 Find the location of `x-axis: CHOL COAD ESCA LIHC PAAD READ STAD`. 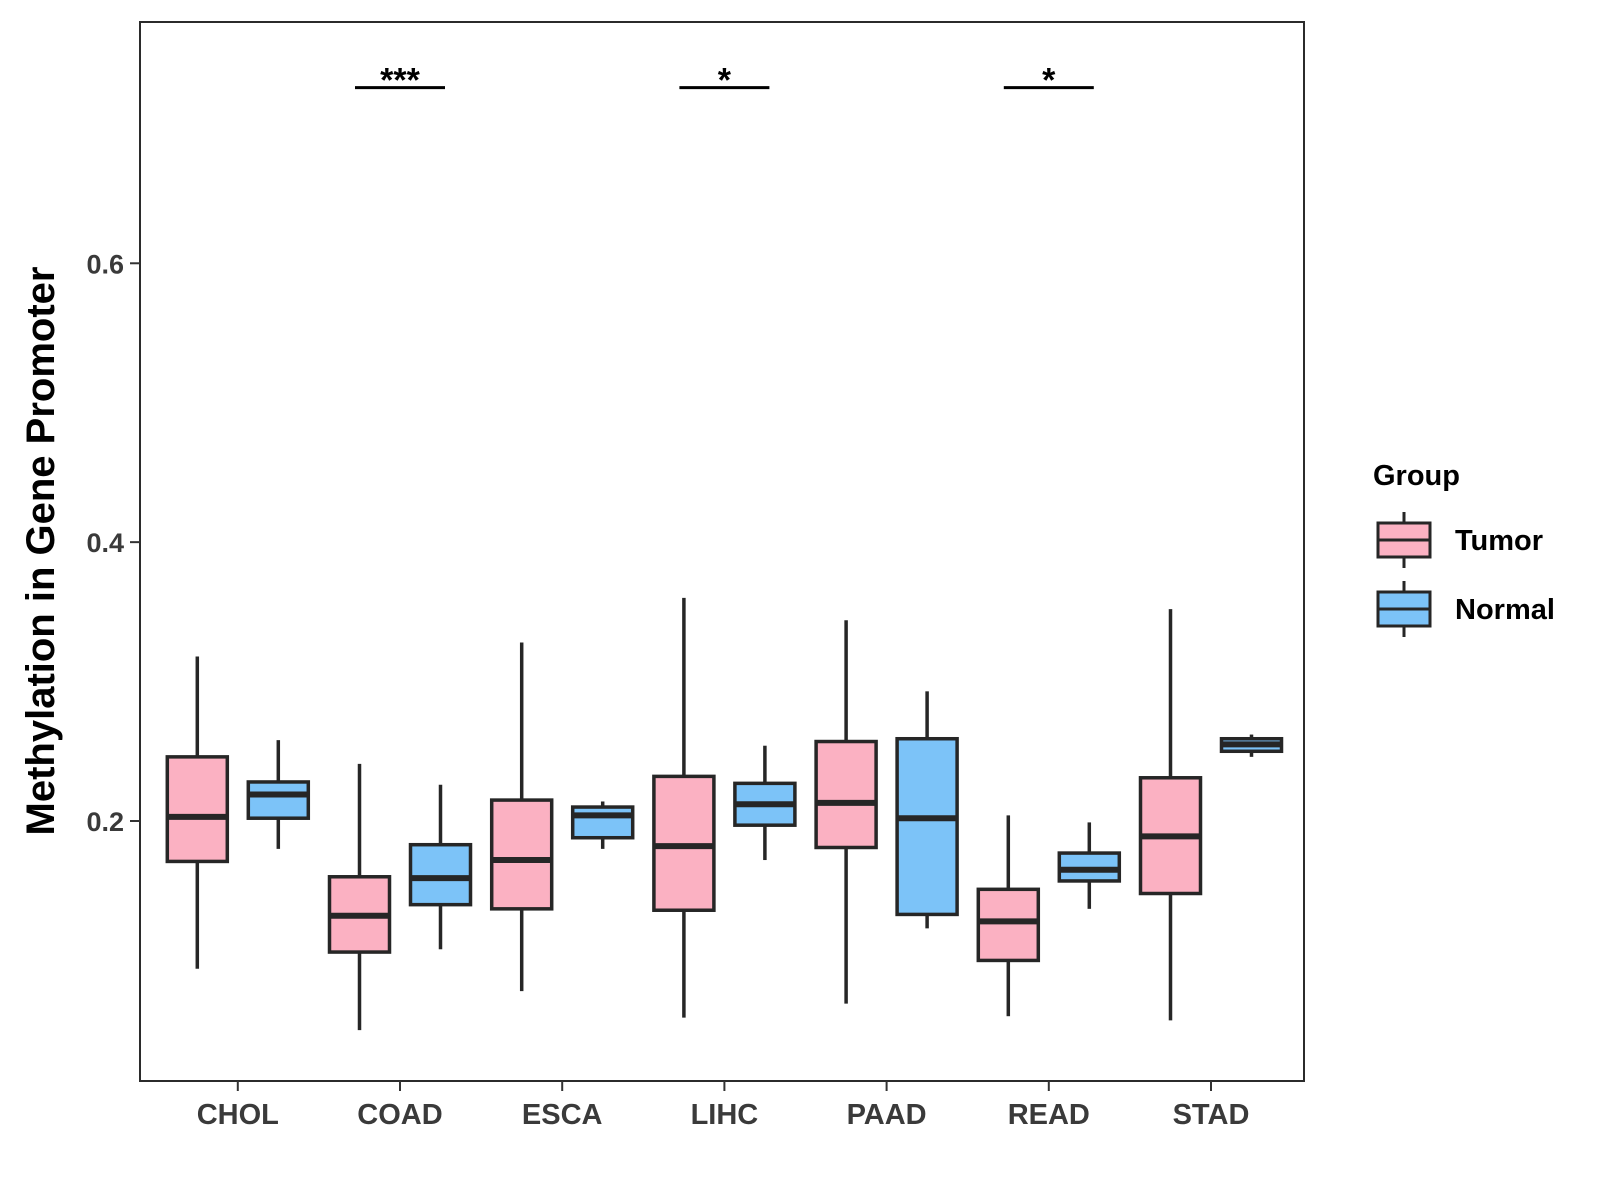

x-axis: CHOL COAD ESCA LIHC PAAD READ STAD is located at coordinates (723, 1106).